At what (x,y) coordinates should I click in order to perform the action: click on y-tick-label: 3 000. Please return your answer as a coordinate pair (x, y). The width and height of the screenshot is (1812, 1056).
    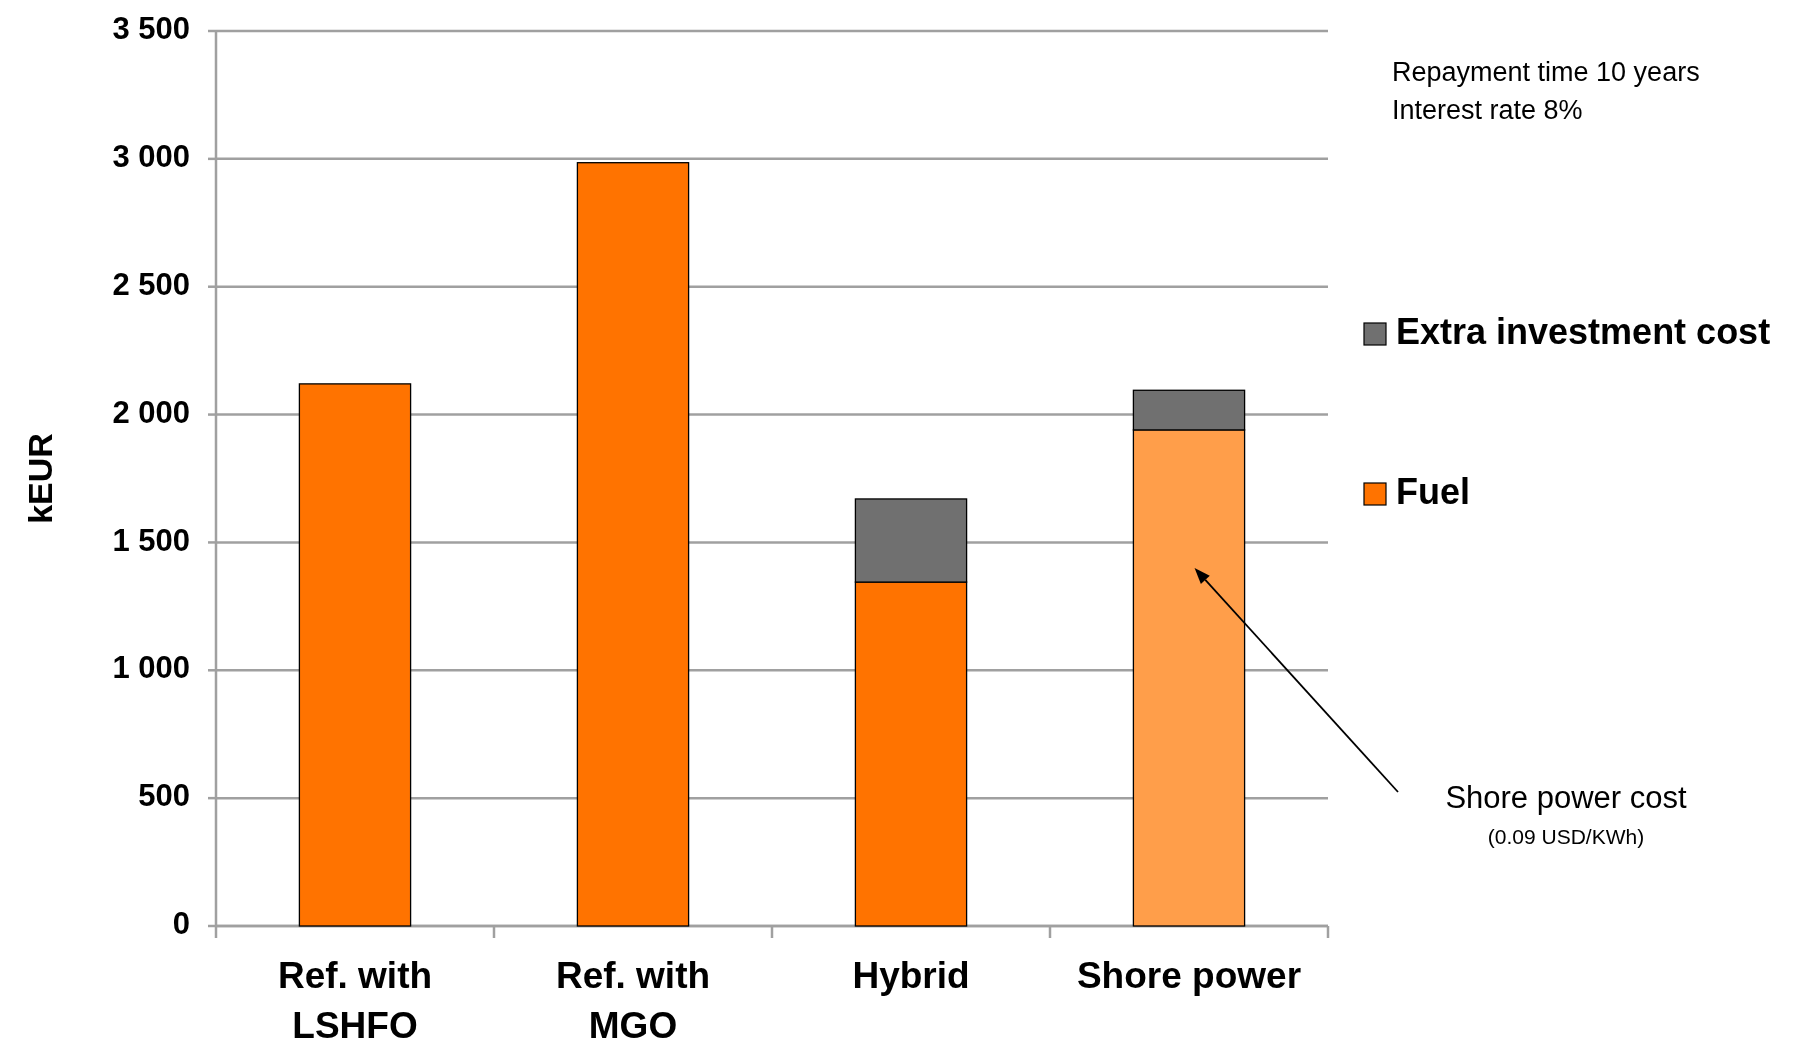
    Looking at the image, I should click on (151, 157).